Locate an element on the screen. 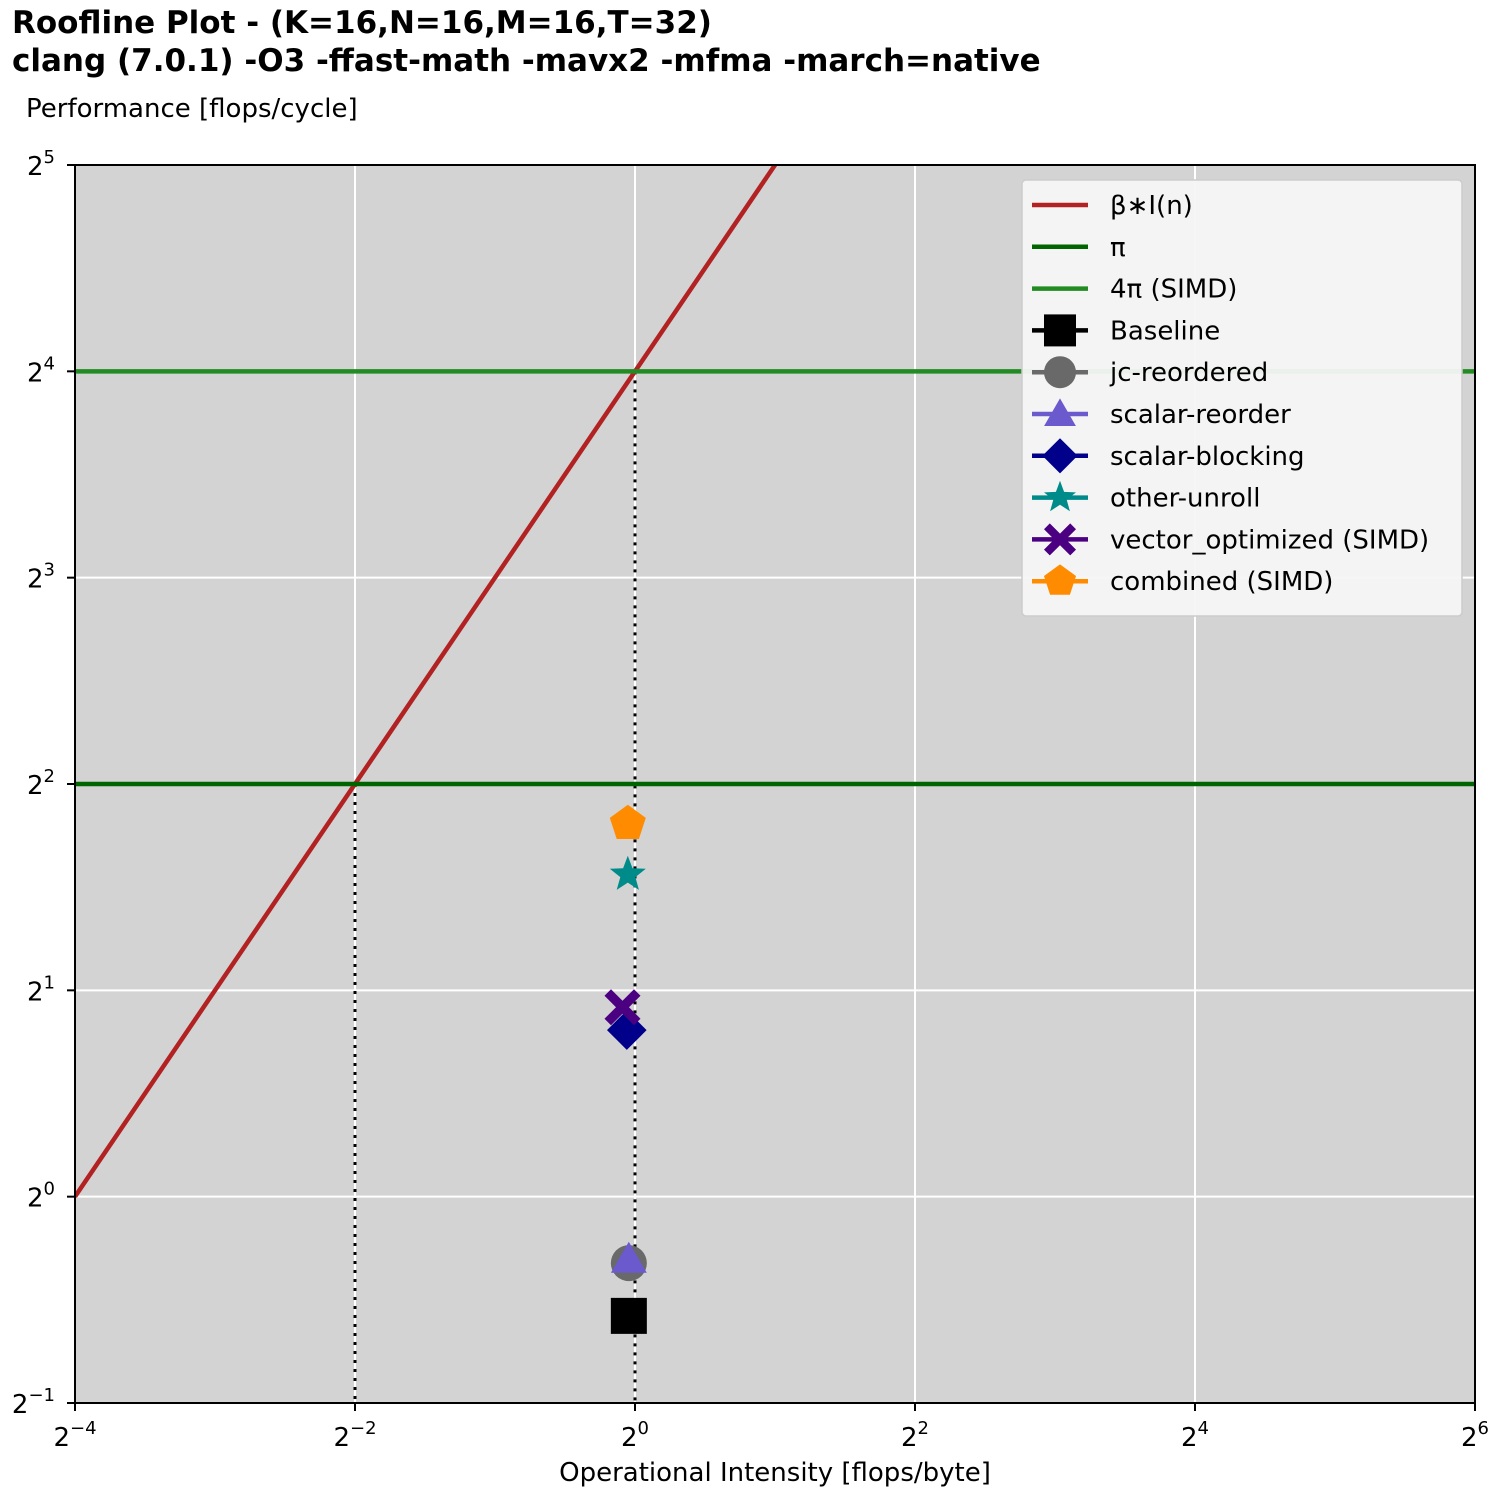  y-tick-label: 24 is located at coordinates (41, 370).